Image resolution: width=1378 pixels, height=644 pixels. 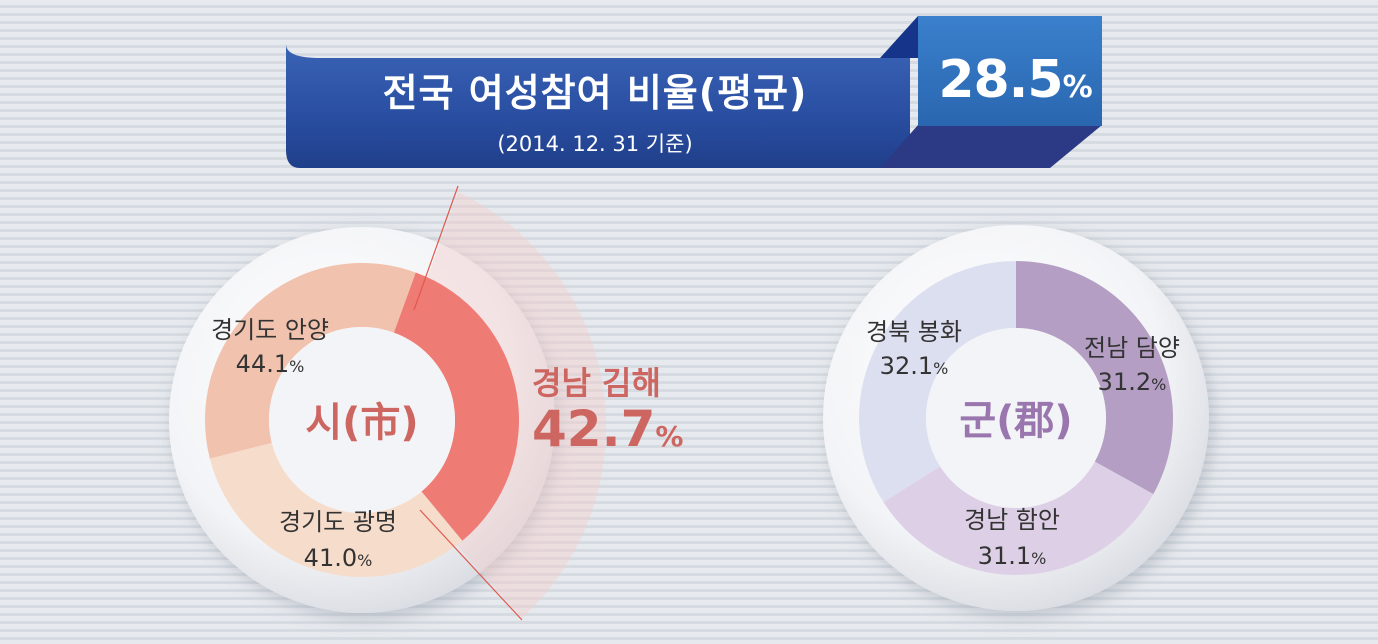 I want to click on city-slice-label-2: 경기도 안양, so click(x=270, y=330).